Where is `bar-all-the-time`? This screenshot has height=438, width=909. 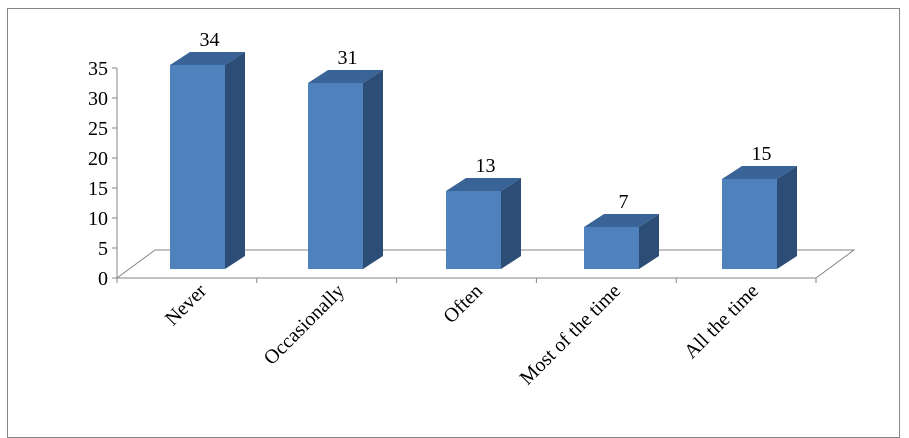 bar-all-the-time is located at coordinates (759, 217).